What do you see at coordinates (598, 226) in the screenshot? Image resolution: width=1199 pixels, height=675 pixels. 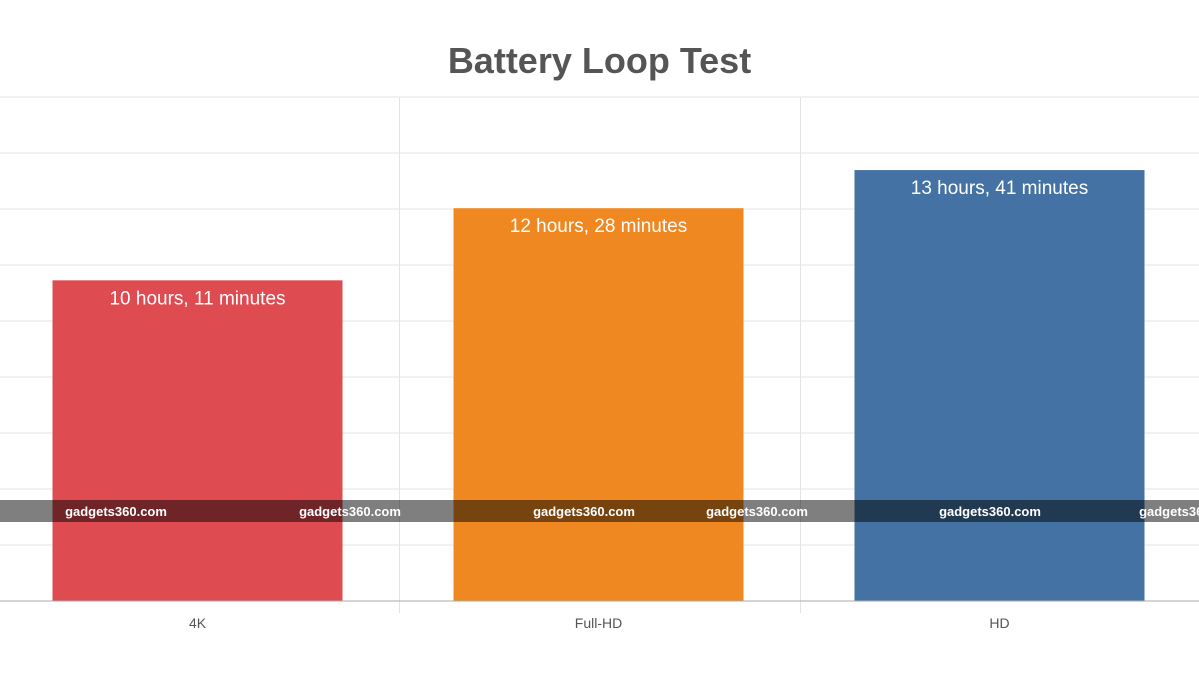 I see `bar-value-label: 12 hours, 28 minutes` at bounding box center [598, 226].